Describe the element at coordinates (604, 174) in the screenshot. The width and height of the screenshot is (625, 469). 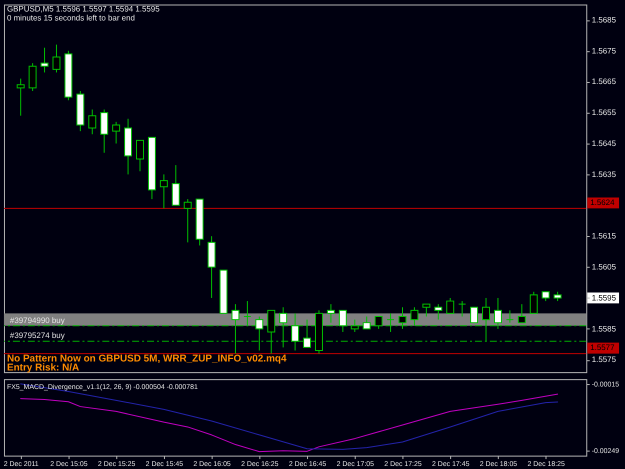
I see `y-tick-label: 1.5635` at that location.